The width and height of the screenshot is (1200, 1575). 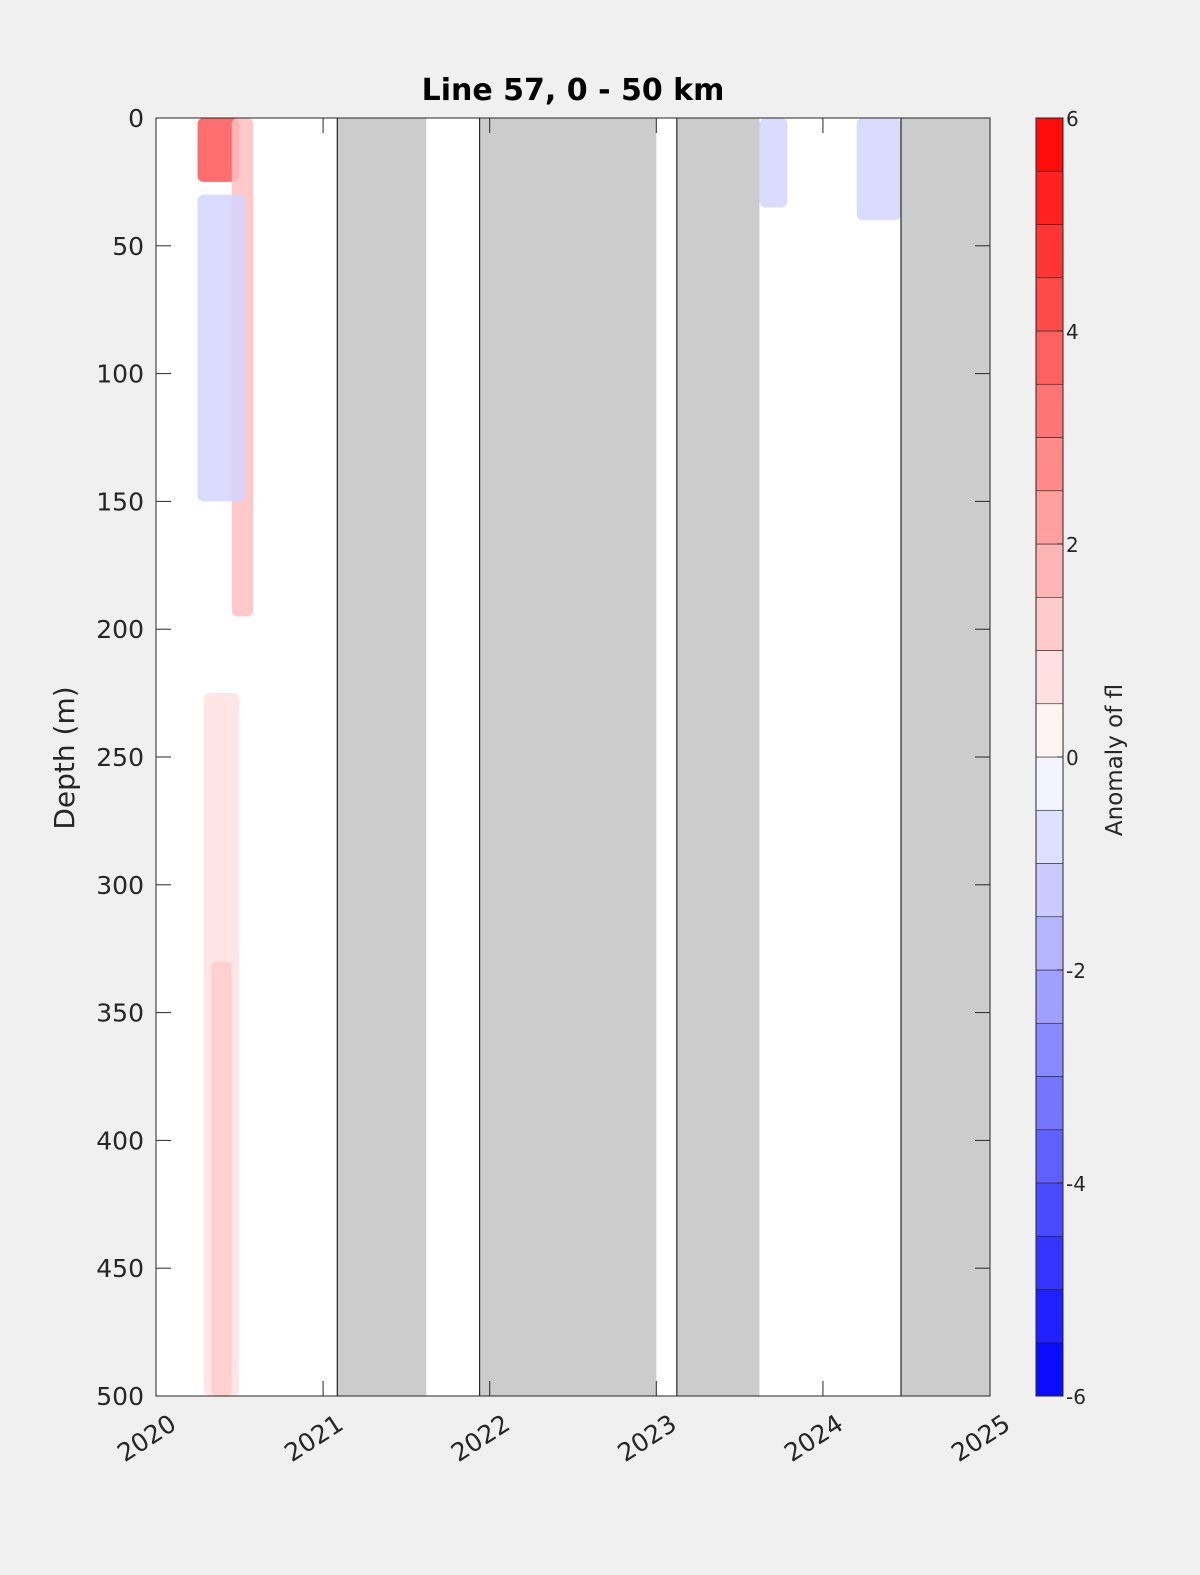 What do you see at coordinates (120, 885) in the screenshot?
I see `y-tick-label: 300` at bounding box center [120, 885].